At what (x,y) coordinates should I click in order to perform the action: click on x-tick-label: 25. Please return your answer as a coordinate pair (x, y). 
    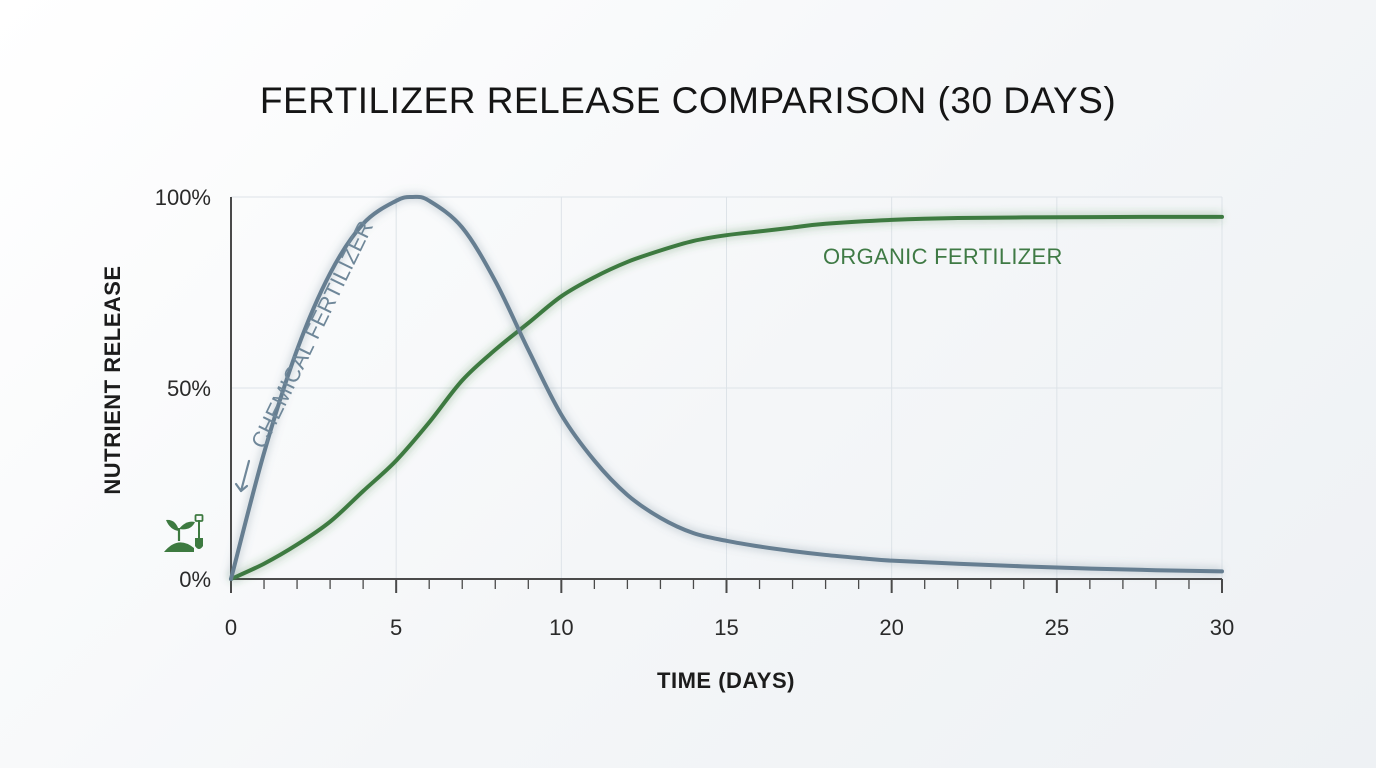
    Looking at the image, I should click on (1057, 627).